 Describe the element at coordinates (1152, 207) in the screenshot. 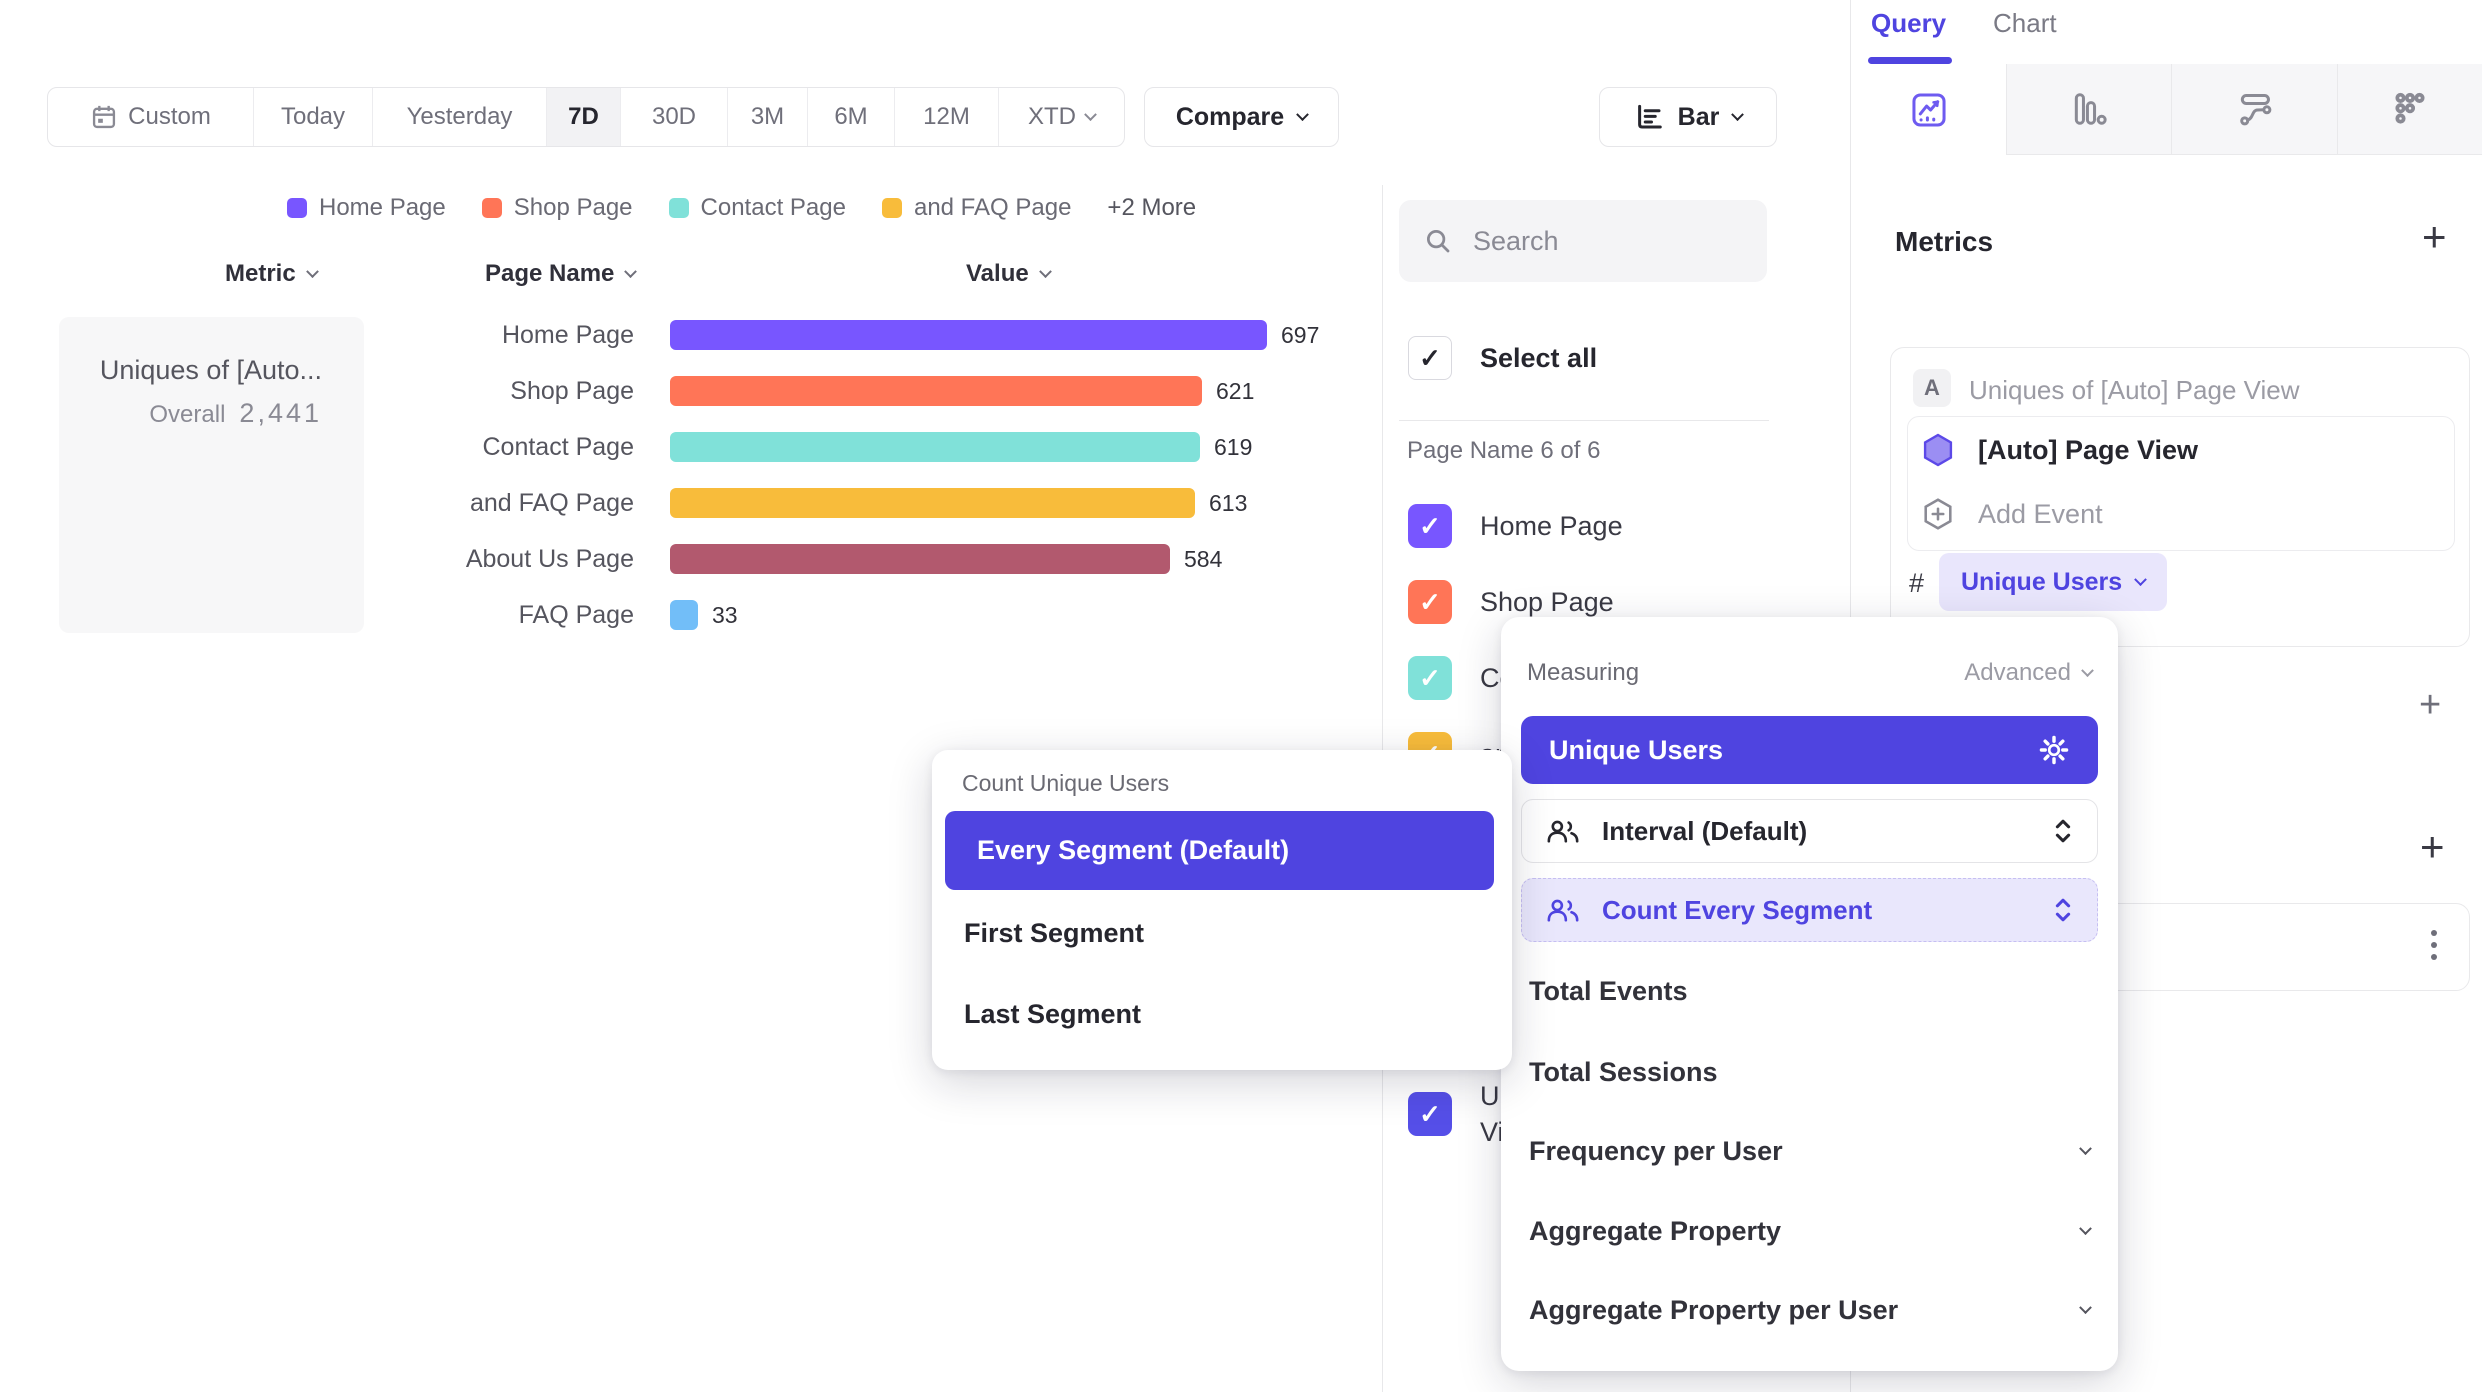

I see `legend-more: +2 More` at that location.